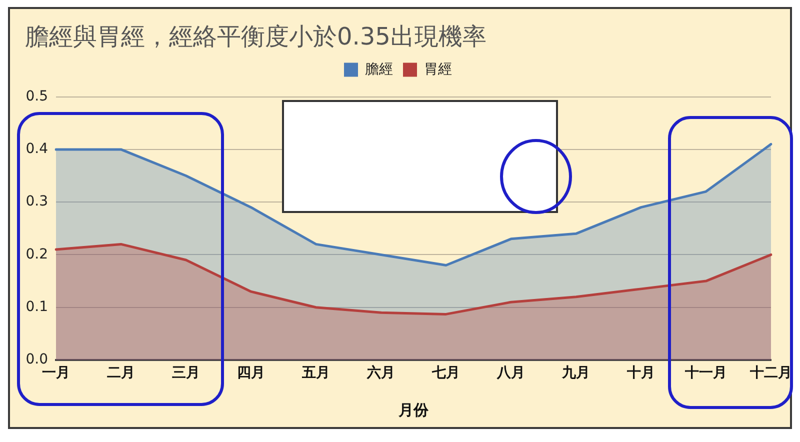  What do you see at coordinates (379, 69) in the screenshot?
I see `legend-label: 膽經` at bounding box center [379, 69].